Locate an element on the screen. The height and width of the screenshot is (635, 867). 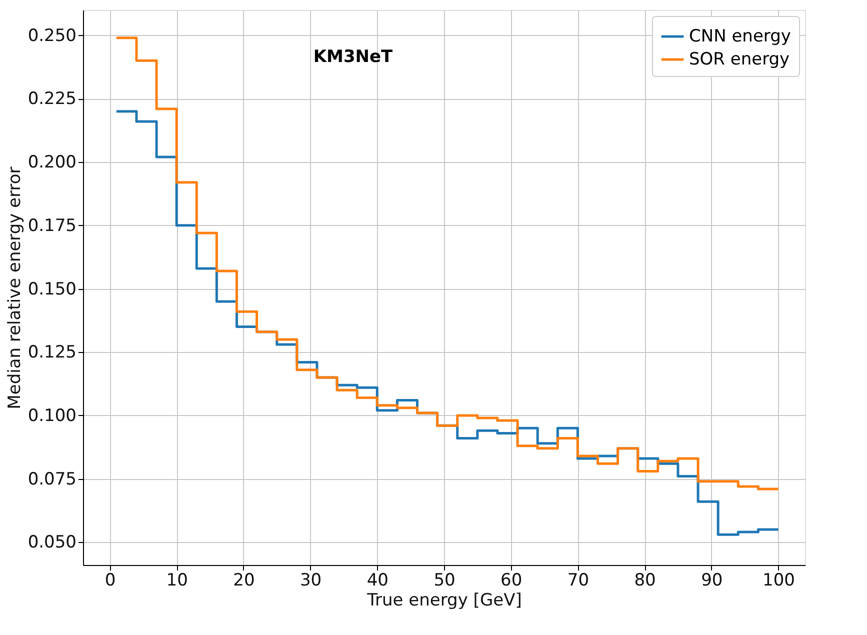
x-axis-title: True energy [GeV] is located at coordinates (444, 600).